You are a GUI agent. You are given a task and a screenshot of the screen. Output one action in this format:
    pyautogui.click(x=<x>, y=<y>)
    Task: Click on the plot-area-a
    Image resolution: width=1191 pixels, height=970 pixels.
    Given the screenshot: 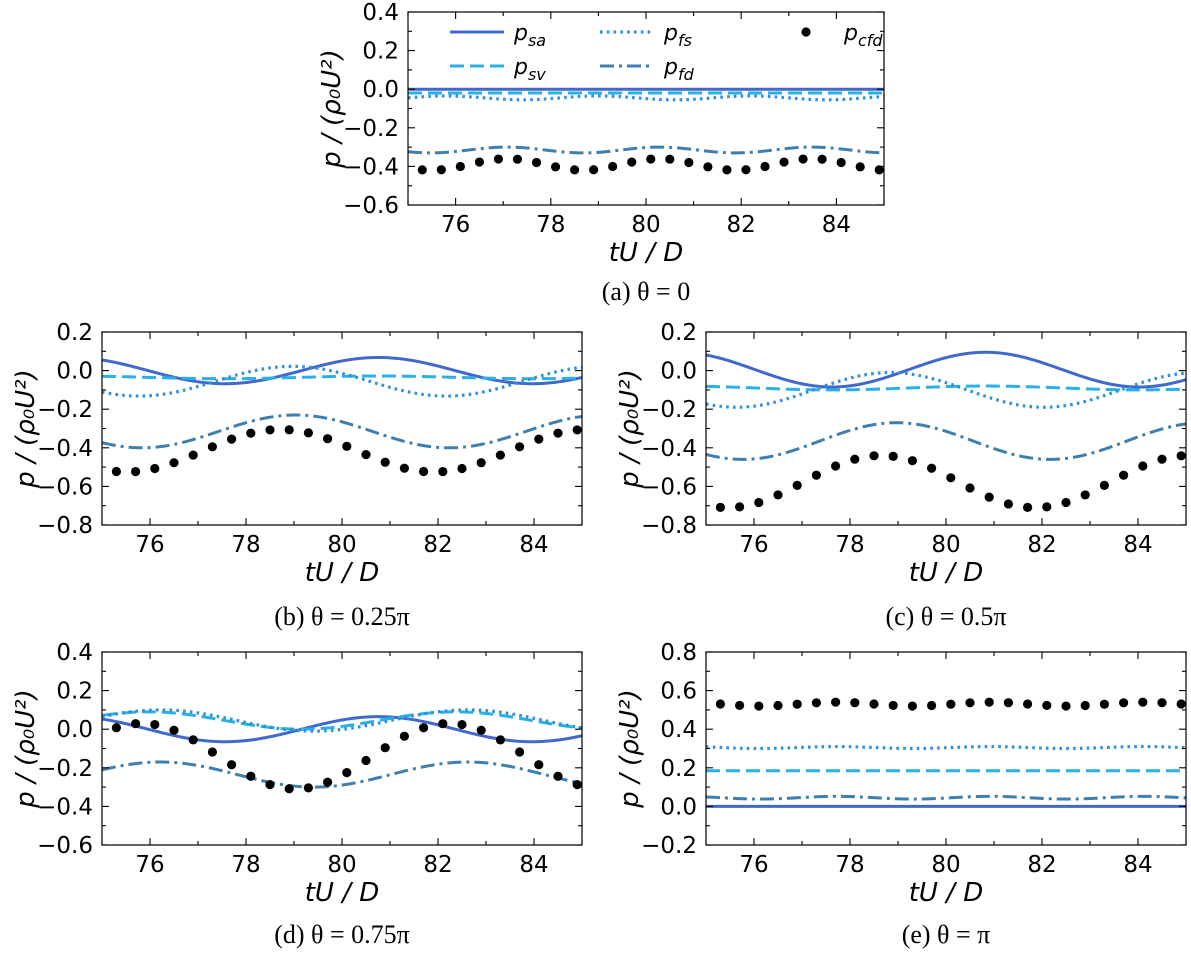 What is the action you would take?
    pyautogui.click(x=646, y=131)
    